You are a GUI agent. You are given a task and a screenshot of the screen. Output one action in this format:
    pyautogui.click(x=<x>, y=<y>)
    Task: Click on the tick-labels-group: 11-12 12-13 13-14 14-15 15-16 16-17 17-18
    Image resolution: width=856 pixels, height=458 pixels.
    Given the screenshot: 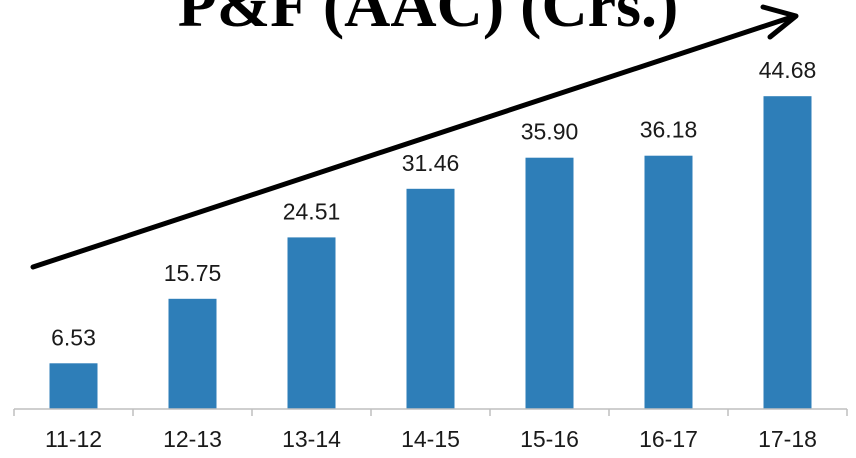 What is the action you would take?
    pyautogui.click(x=431, y=439)
    